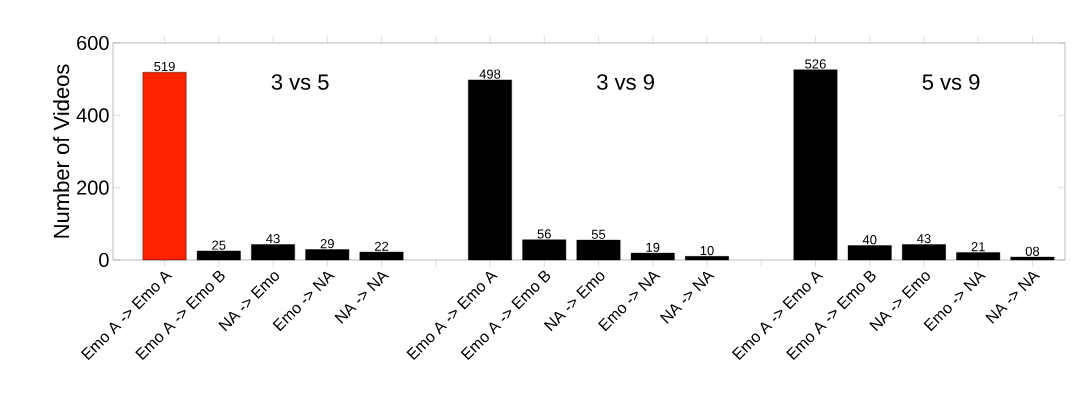  What do you see at coordinates (92, 115) in the screenshot?
I see `y-tick-label: 400` at bounding box center [92, 115].